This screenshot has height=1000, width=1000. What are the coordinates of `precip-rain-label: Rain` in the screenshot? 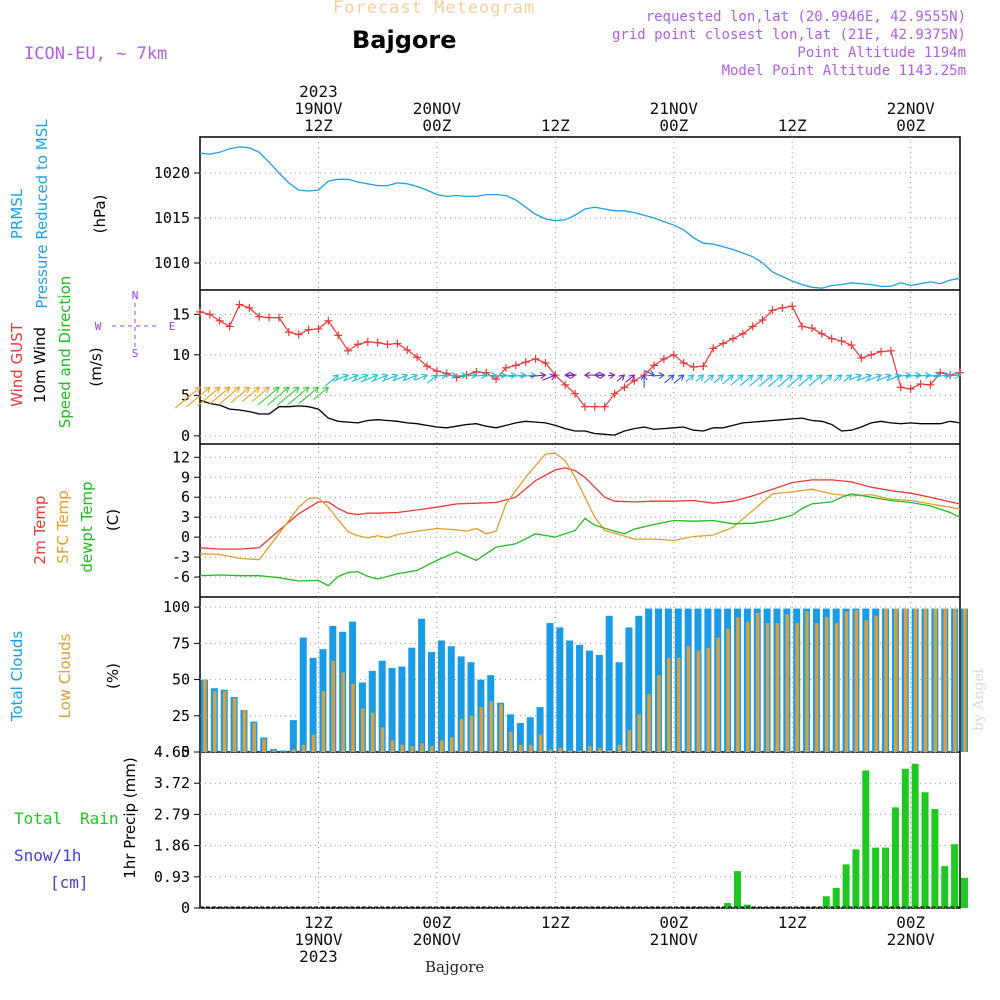 It's located at (99, 818).